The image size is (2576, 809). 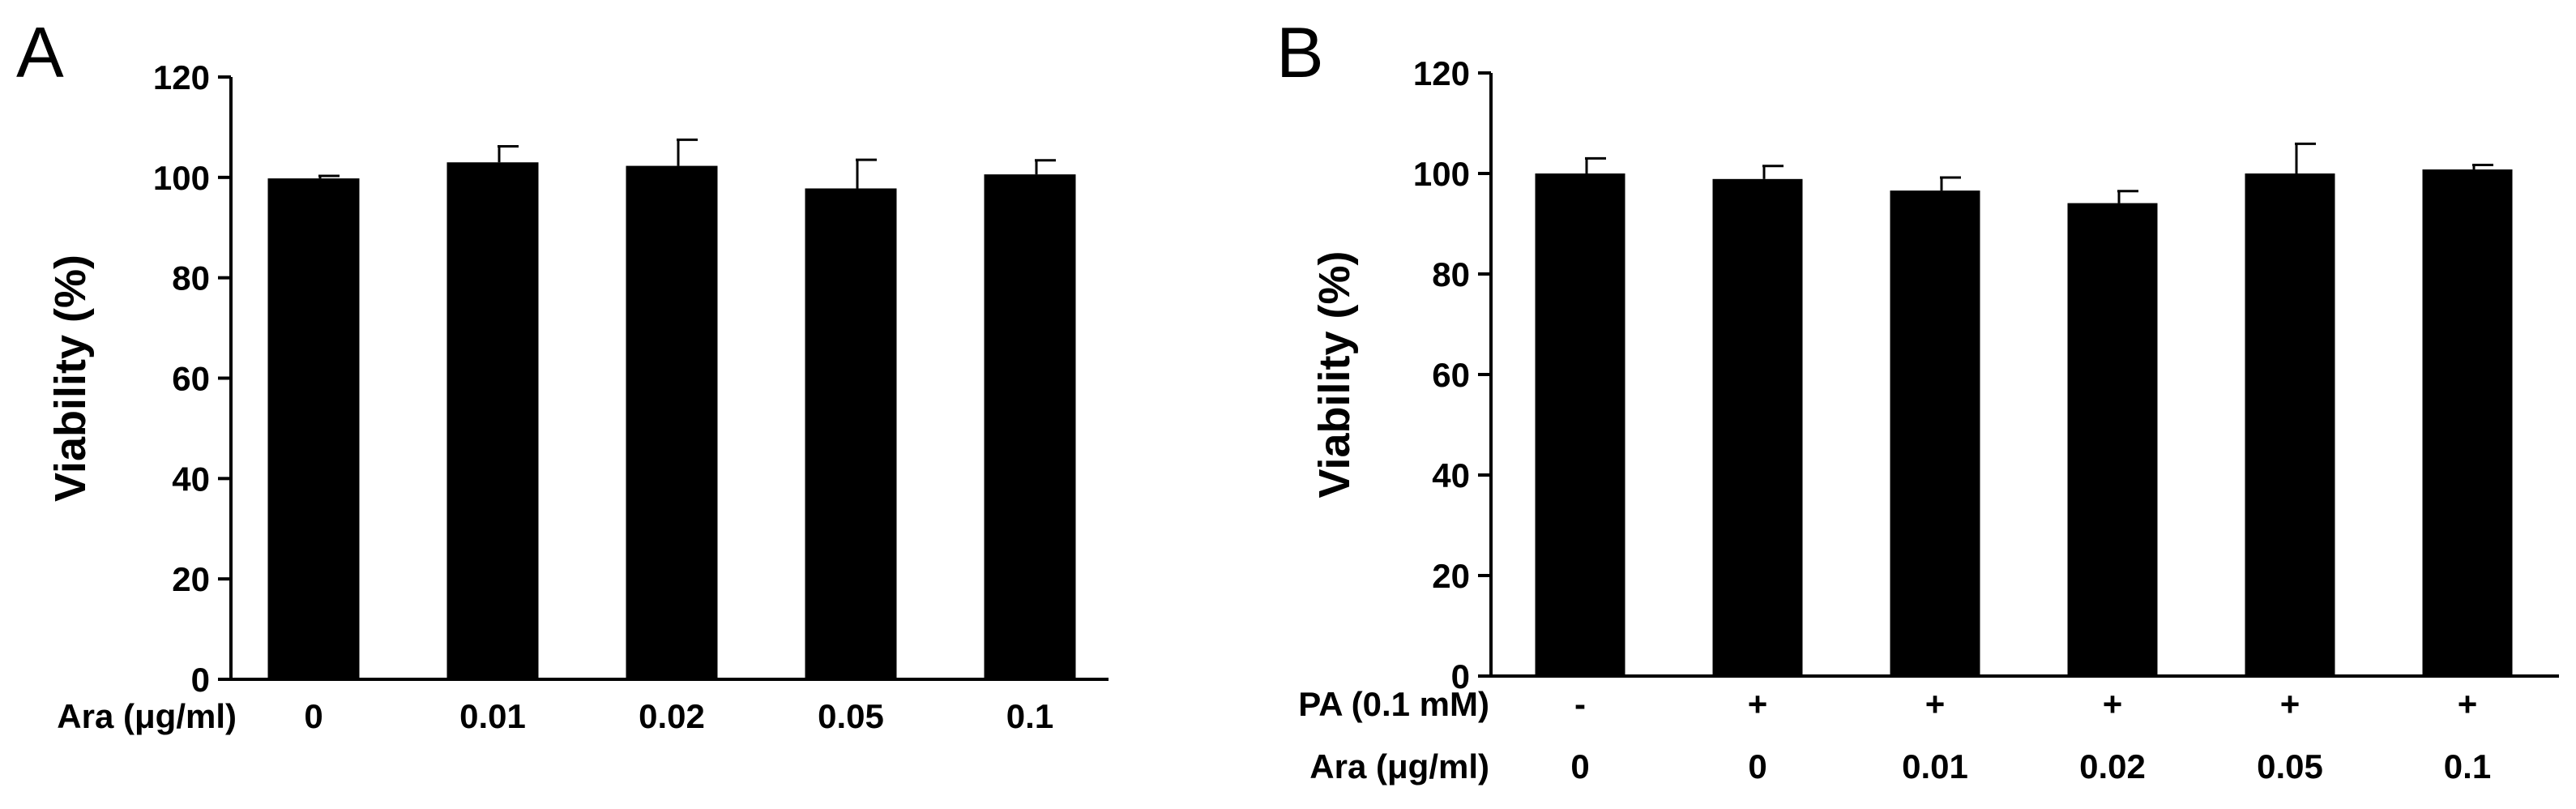 I want to click on category-label: -, so click(x=1580, y=704).